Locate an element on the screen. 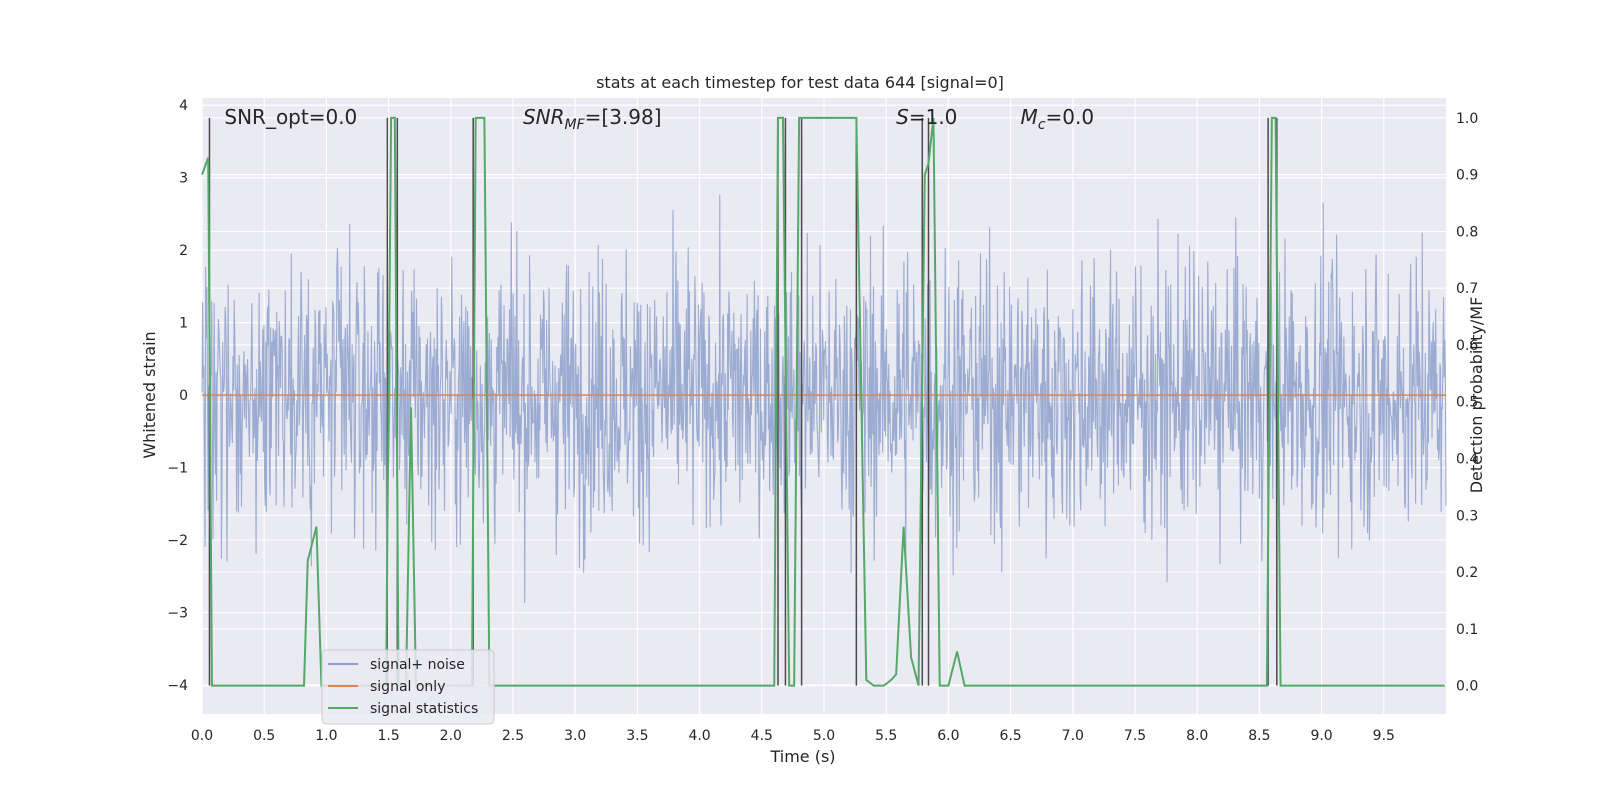 Image resolution: width=1600 pixels, height=800 pixels. x-tick-label: 7.5 is located at coordinates (1135, 736).